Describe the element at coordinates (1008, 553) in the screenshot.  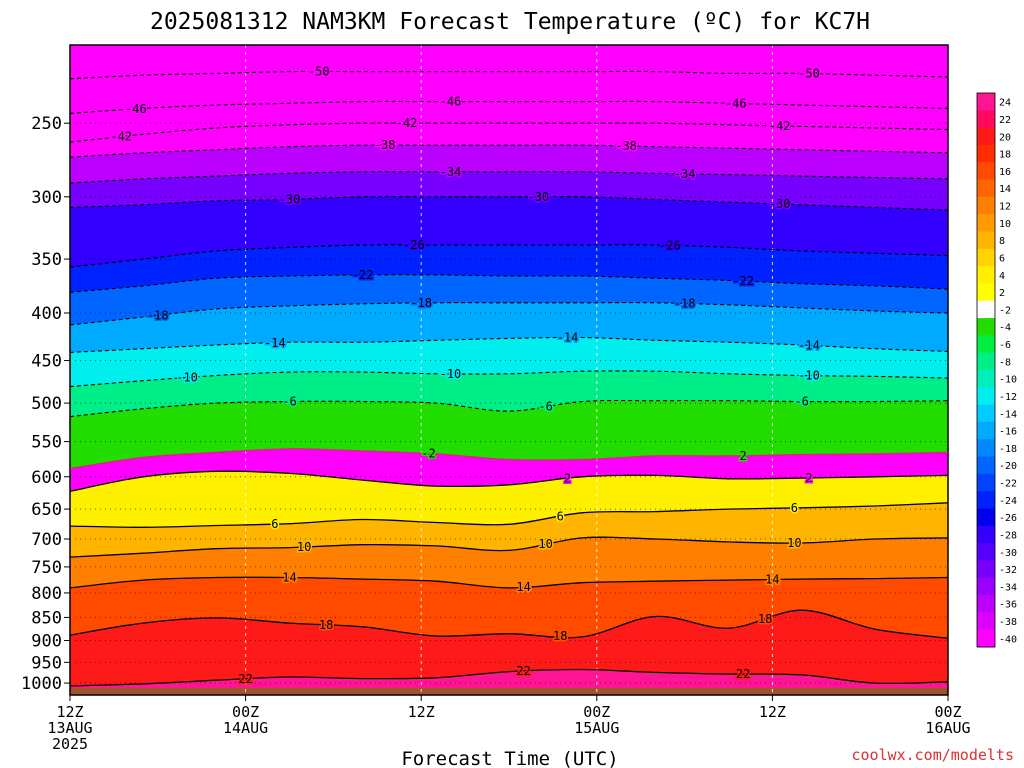
I see `colorbar-label: -30` at that location.